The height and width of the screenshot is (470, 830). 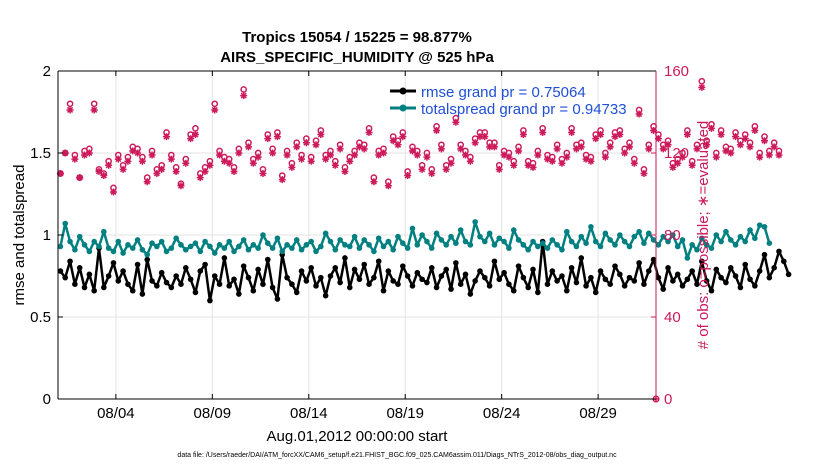 What do you see at coordinates (40, 317) in the screenshot?
I see `y-left-tick-label-1: 0.5` at bounding box center [40, 317].